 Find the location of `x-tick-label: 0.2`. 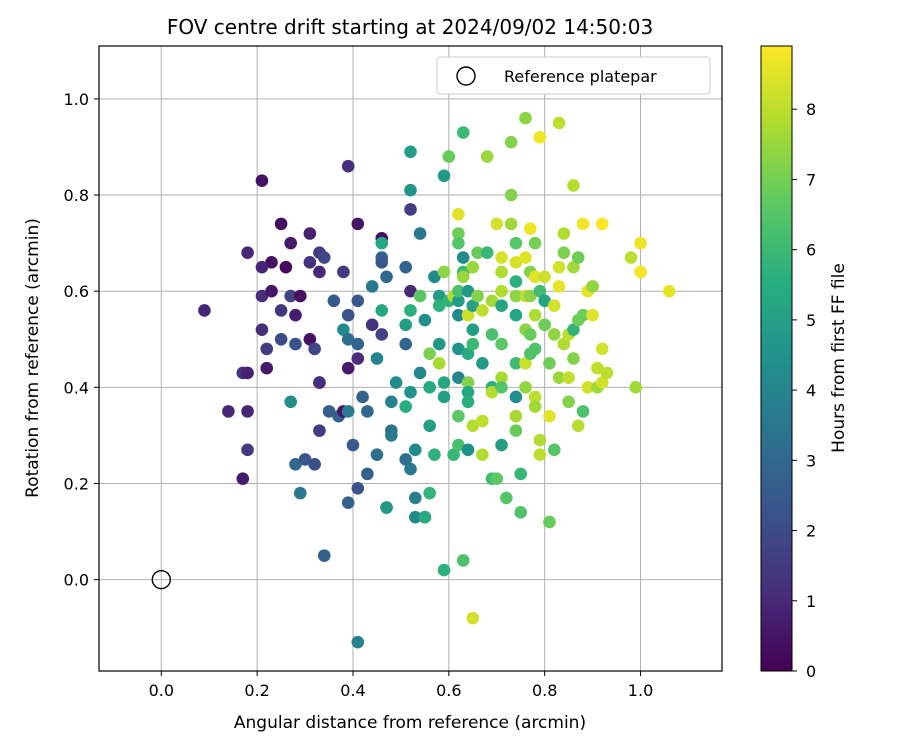

x-tick-label: 0.2 is located at coordinates (256, 690).